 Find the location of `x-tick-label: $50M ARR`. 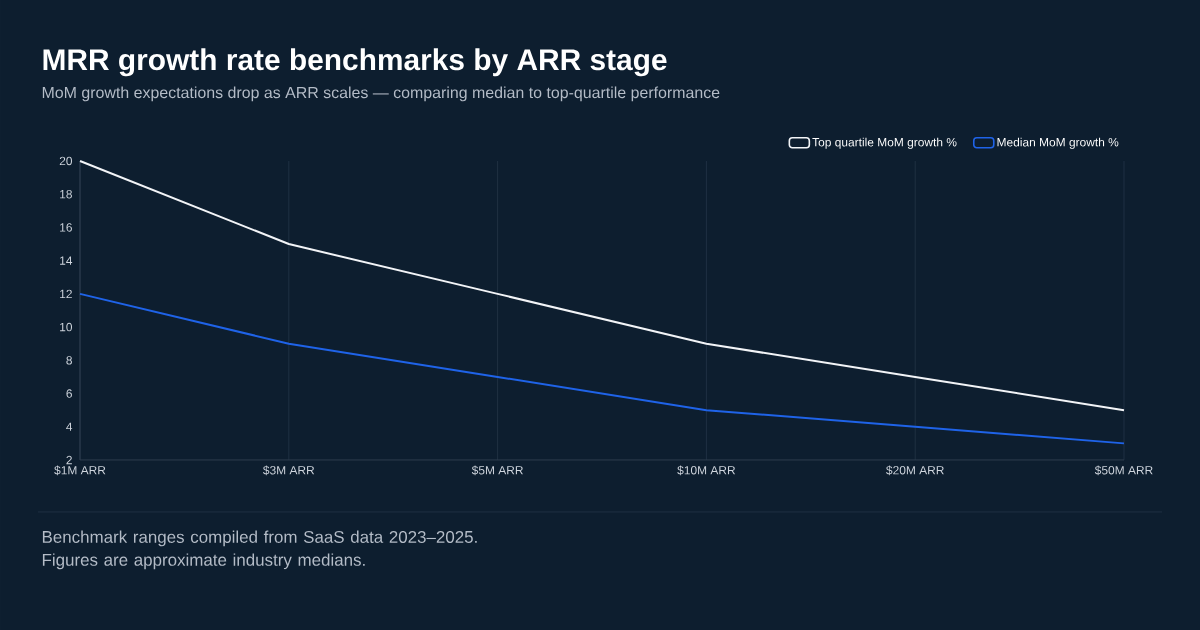

x-tick-label: $50M ARR is located at coordinates (1123, 470).